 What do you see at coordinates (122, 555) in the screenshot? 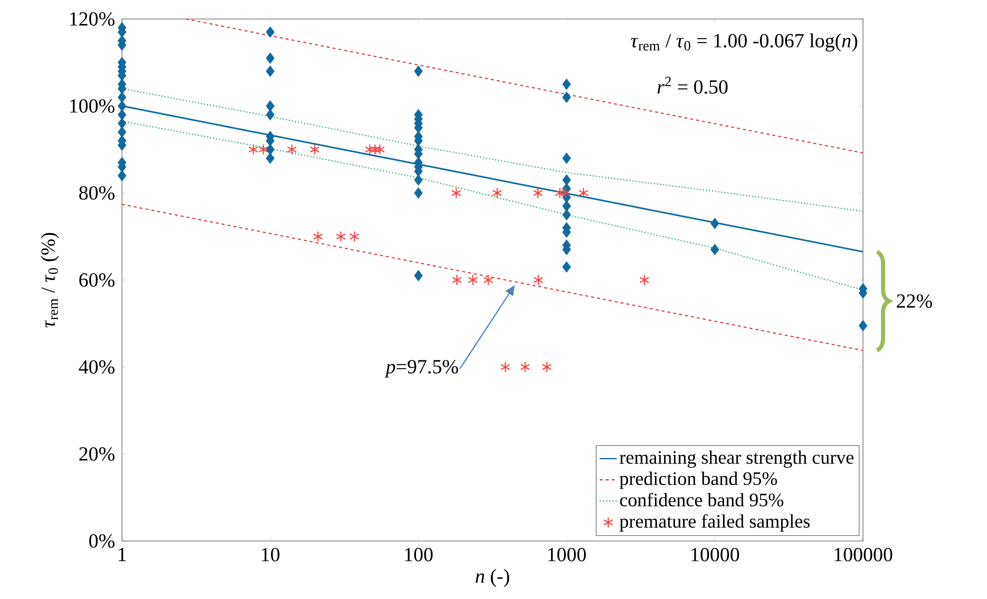
I see `x-tick-label: 1` at bounding box center [122, 555].